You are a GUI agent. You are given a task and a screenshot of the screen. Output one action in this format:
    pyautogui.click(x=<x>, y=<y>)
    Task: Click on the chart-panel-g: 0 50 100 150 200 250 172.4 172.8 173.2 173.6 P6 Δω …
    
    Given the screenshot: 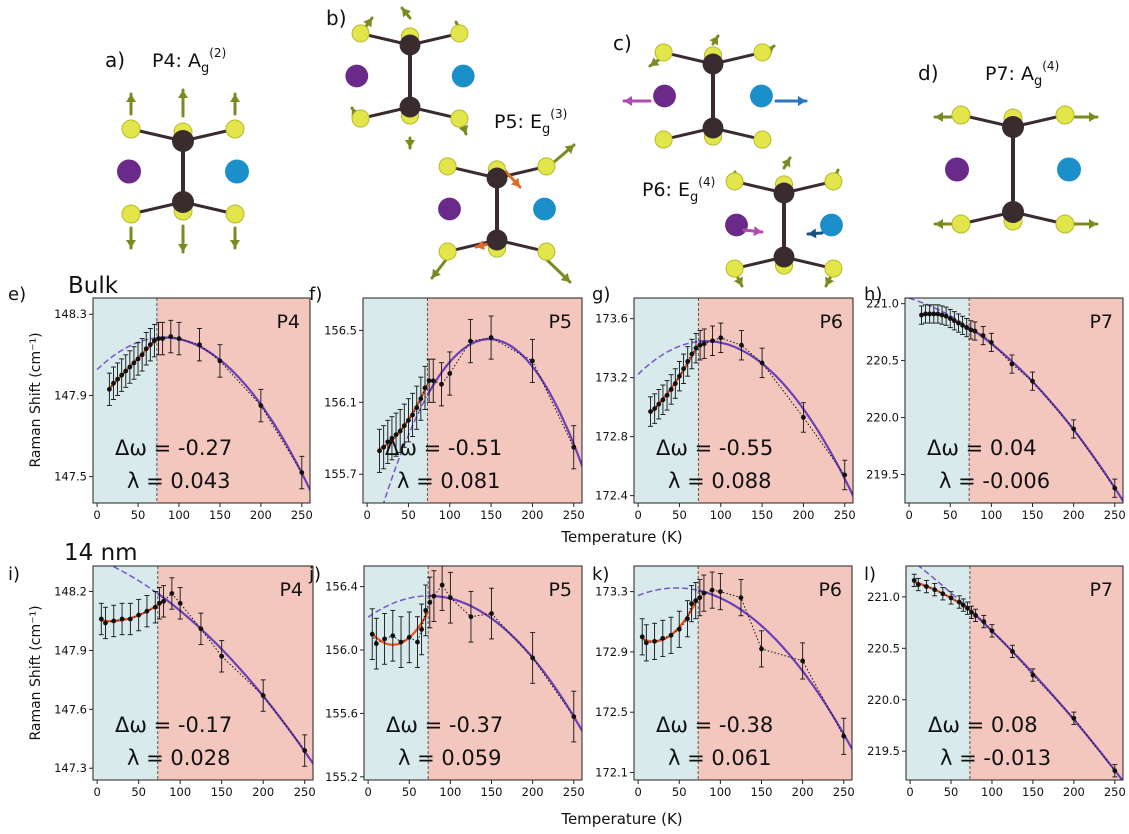 What is the action you would take?
    pyautogui.click(x=724, y=403)
    